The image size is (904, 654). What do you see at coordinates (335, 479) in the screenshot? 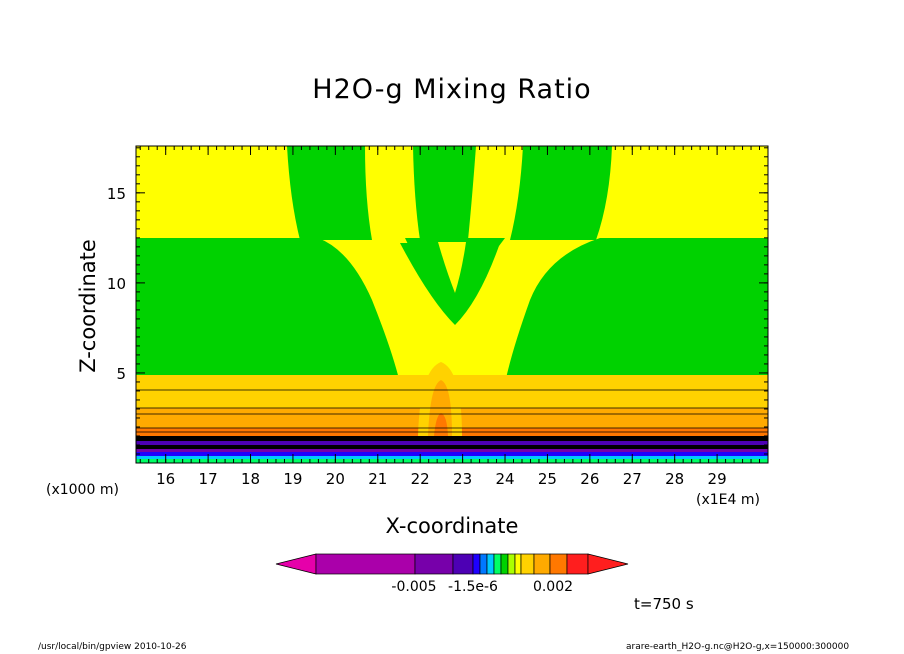
I see `x-tick-label: 20` at bounding box center [335, 479].